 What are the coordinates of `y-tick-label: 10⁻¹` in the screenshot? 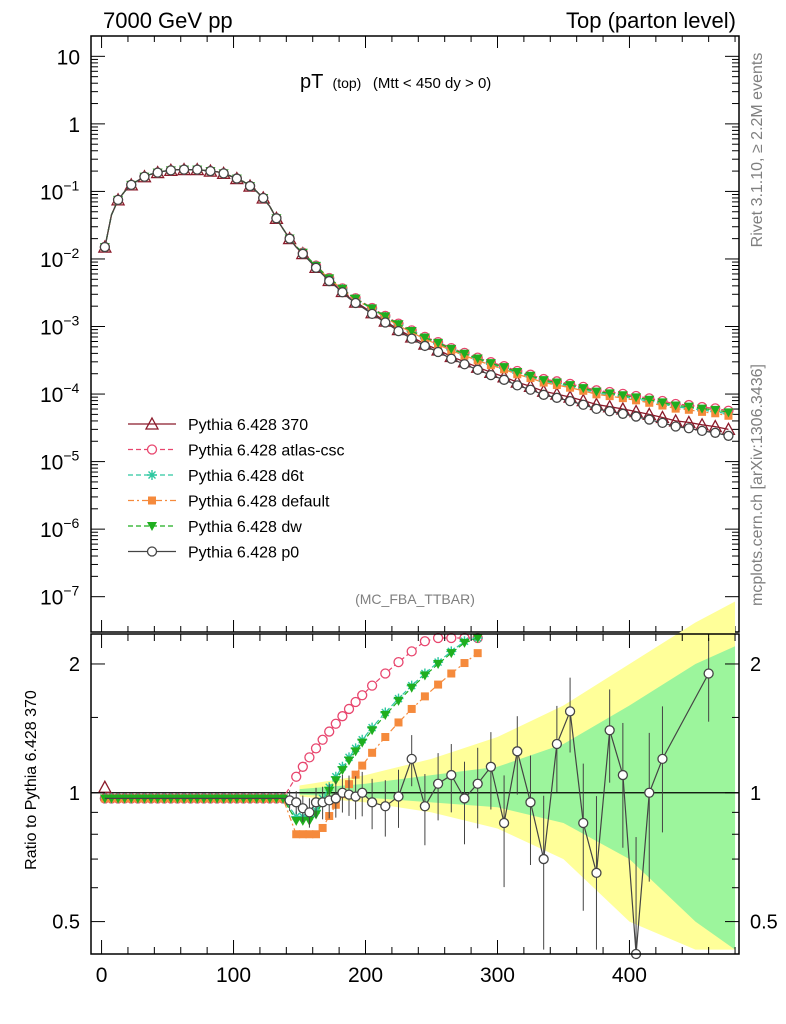 It's located at (60, 190).